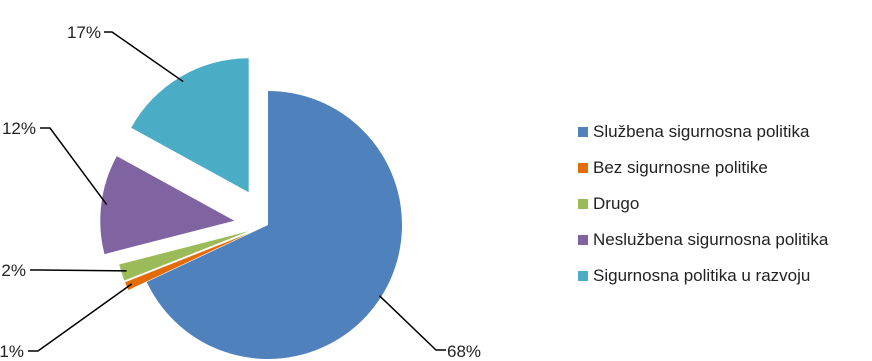 The width and height of the screenshot is (872, 361). I want to click on legend-item: Službena sigurnosna politika, so click(703, 131).